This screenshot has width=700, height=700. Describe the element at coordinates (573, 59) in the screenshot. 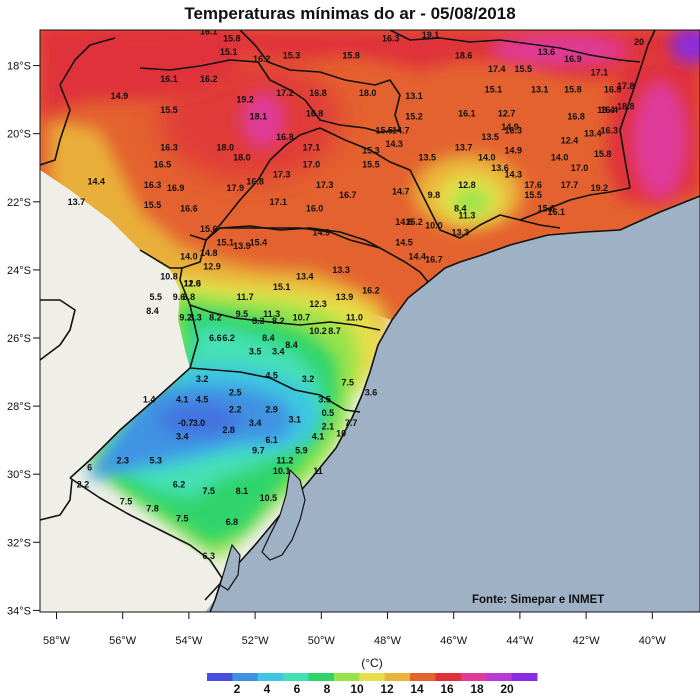

I see `station-value: 16.9` at that location.